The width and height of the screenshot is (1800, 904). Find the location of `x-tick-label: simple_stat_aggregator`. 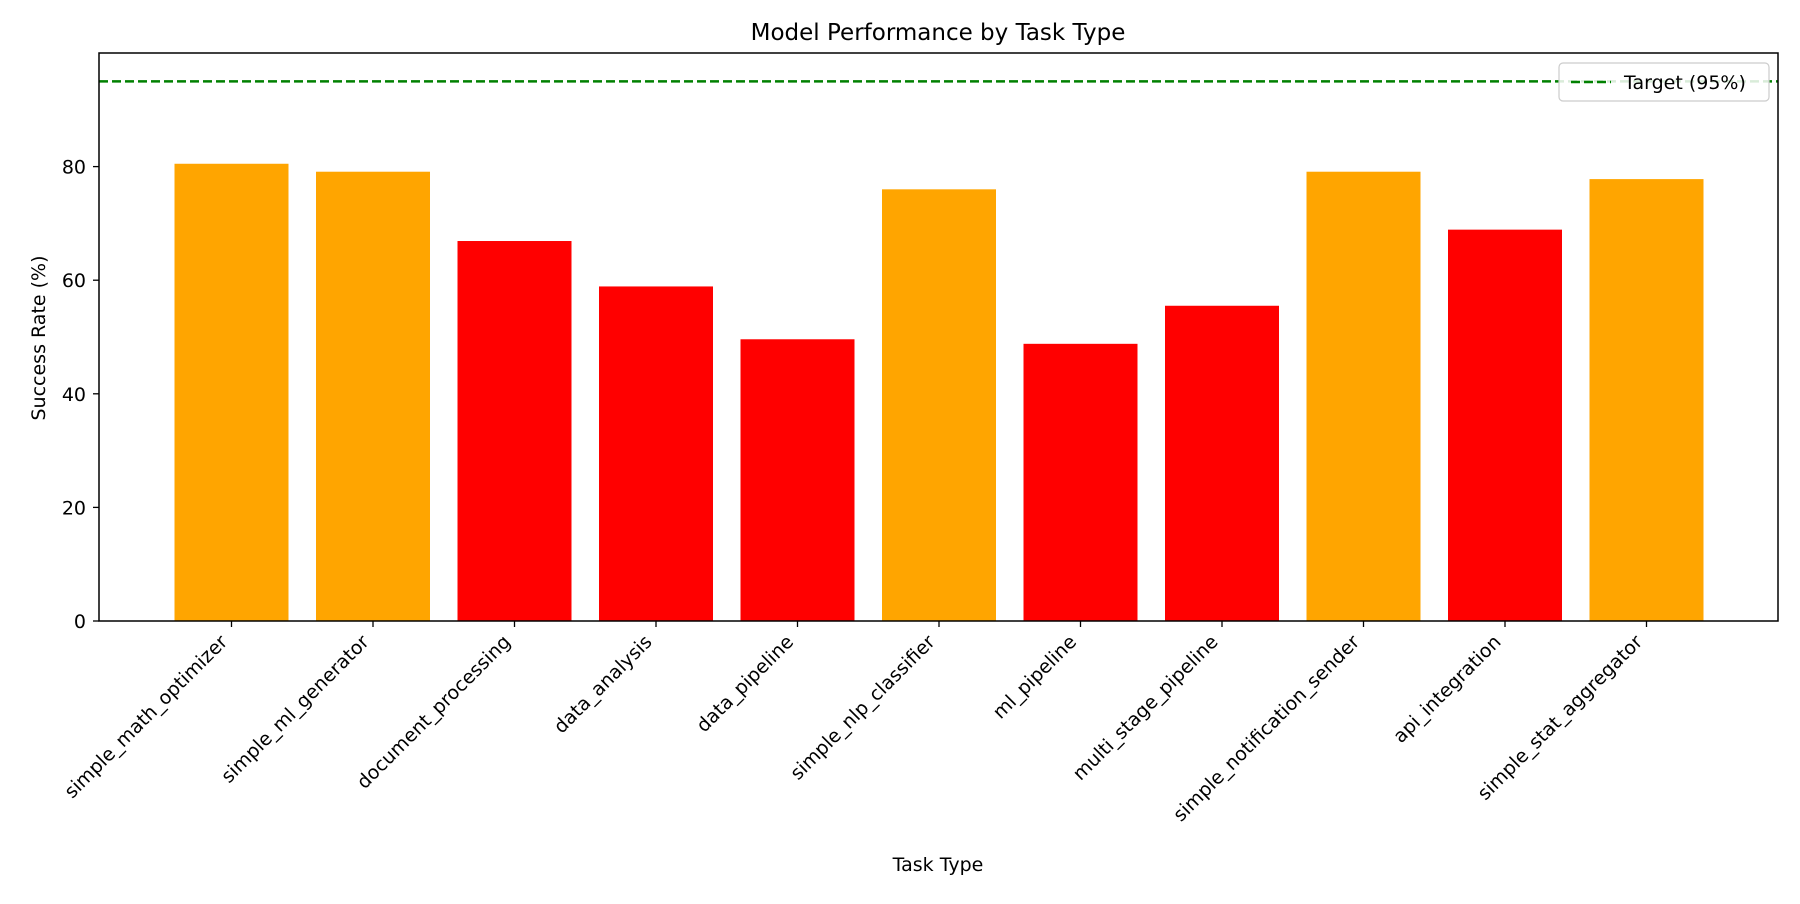

x-tick-label: simple_stat_aggregator is located at coordinates (1560, 718).